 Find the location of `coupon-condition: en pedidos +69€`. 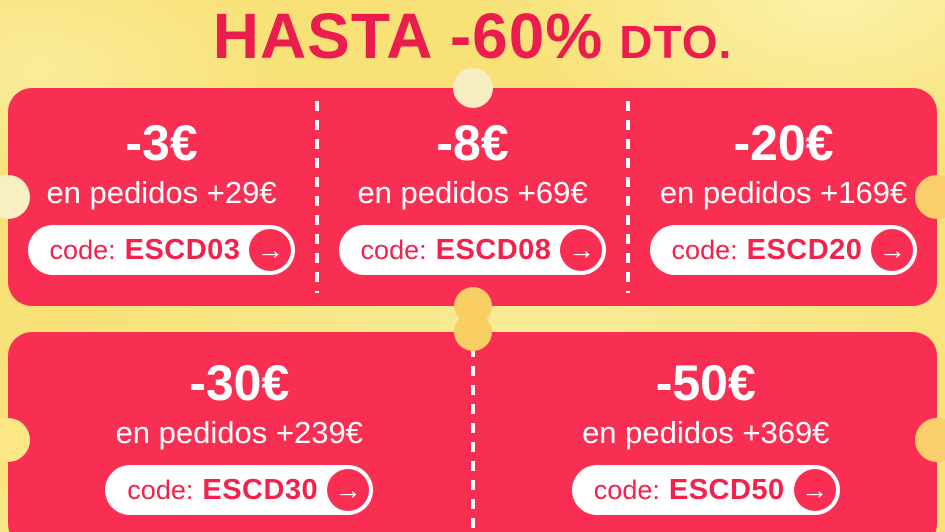

coupon-condition: en pedidos +69€ is located at coordinates (472, 192).